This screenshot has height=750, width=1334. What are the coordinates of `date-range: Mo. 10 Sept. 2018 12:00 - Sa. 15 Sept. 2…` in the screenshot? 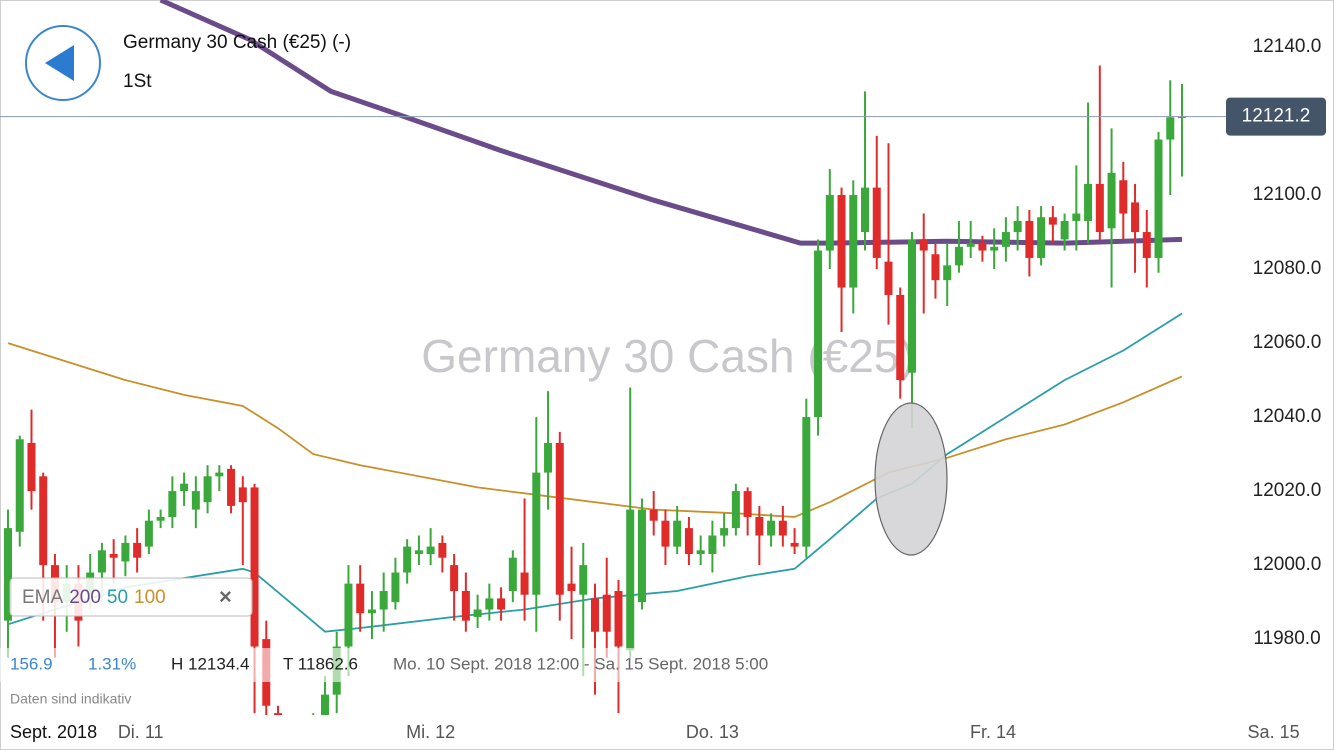 It's located at (580, 663).